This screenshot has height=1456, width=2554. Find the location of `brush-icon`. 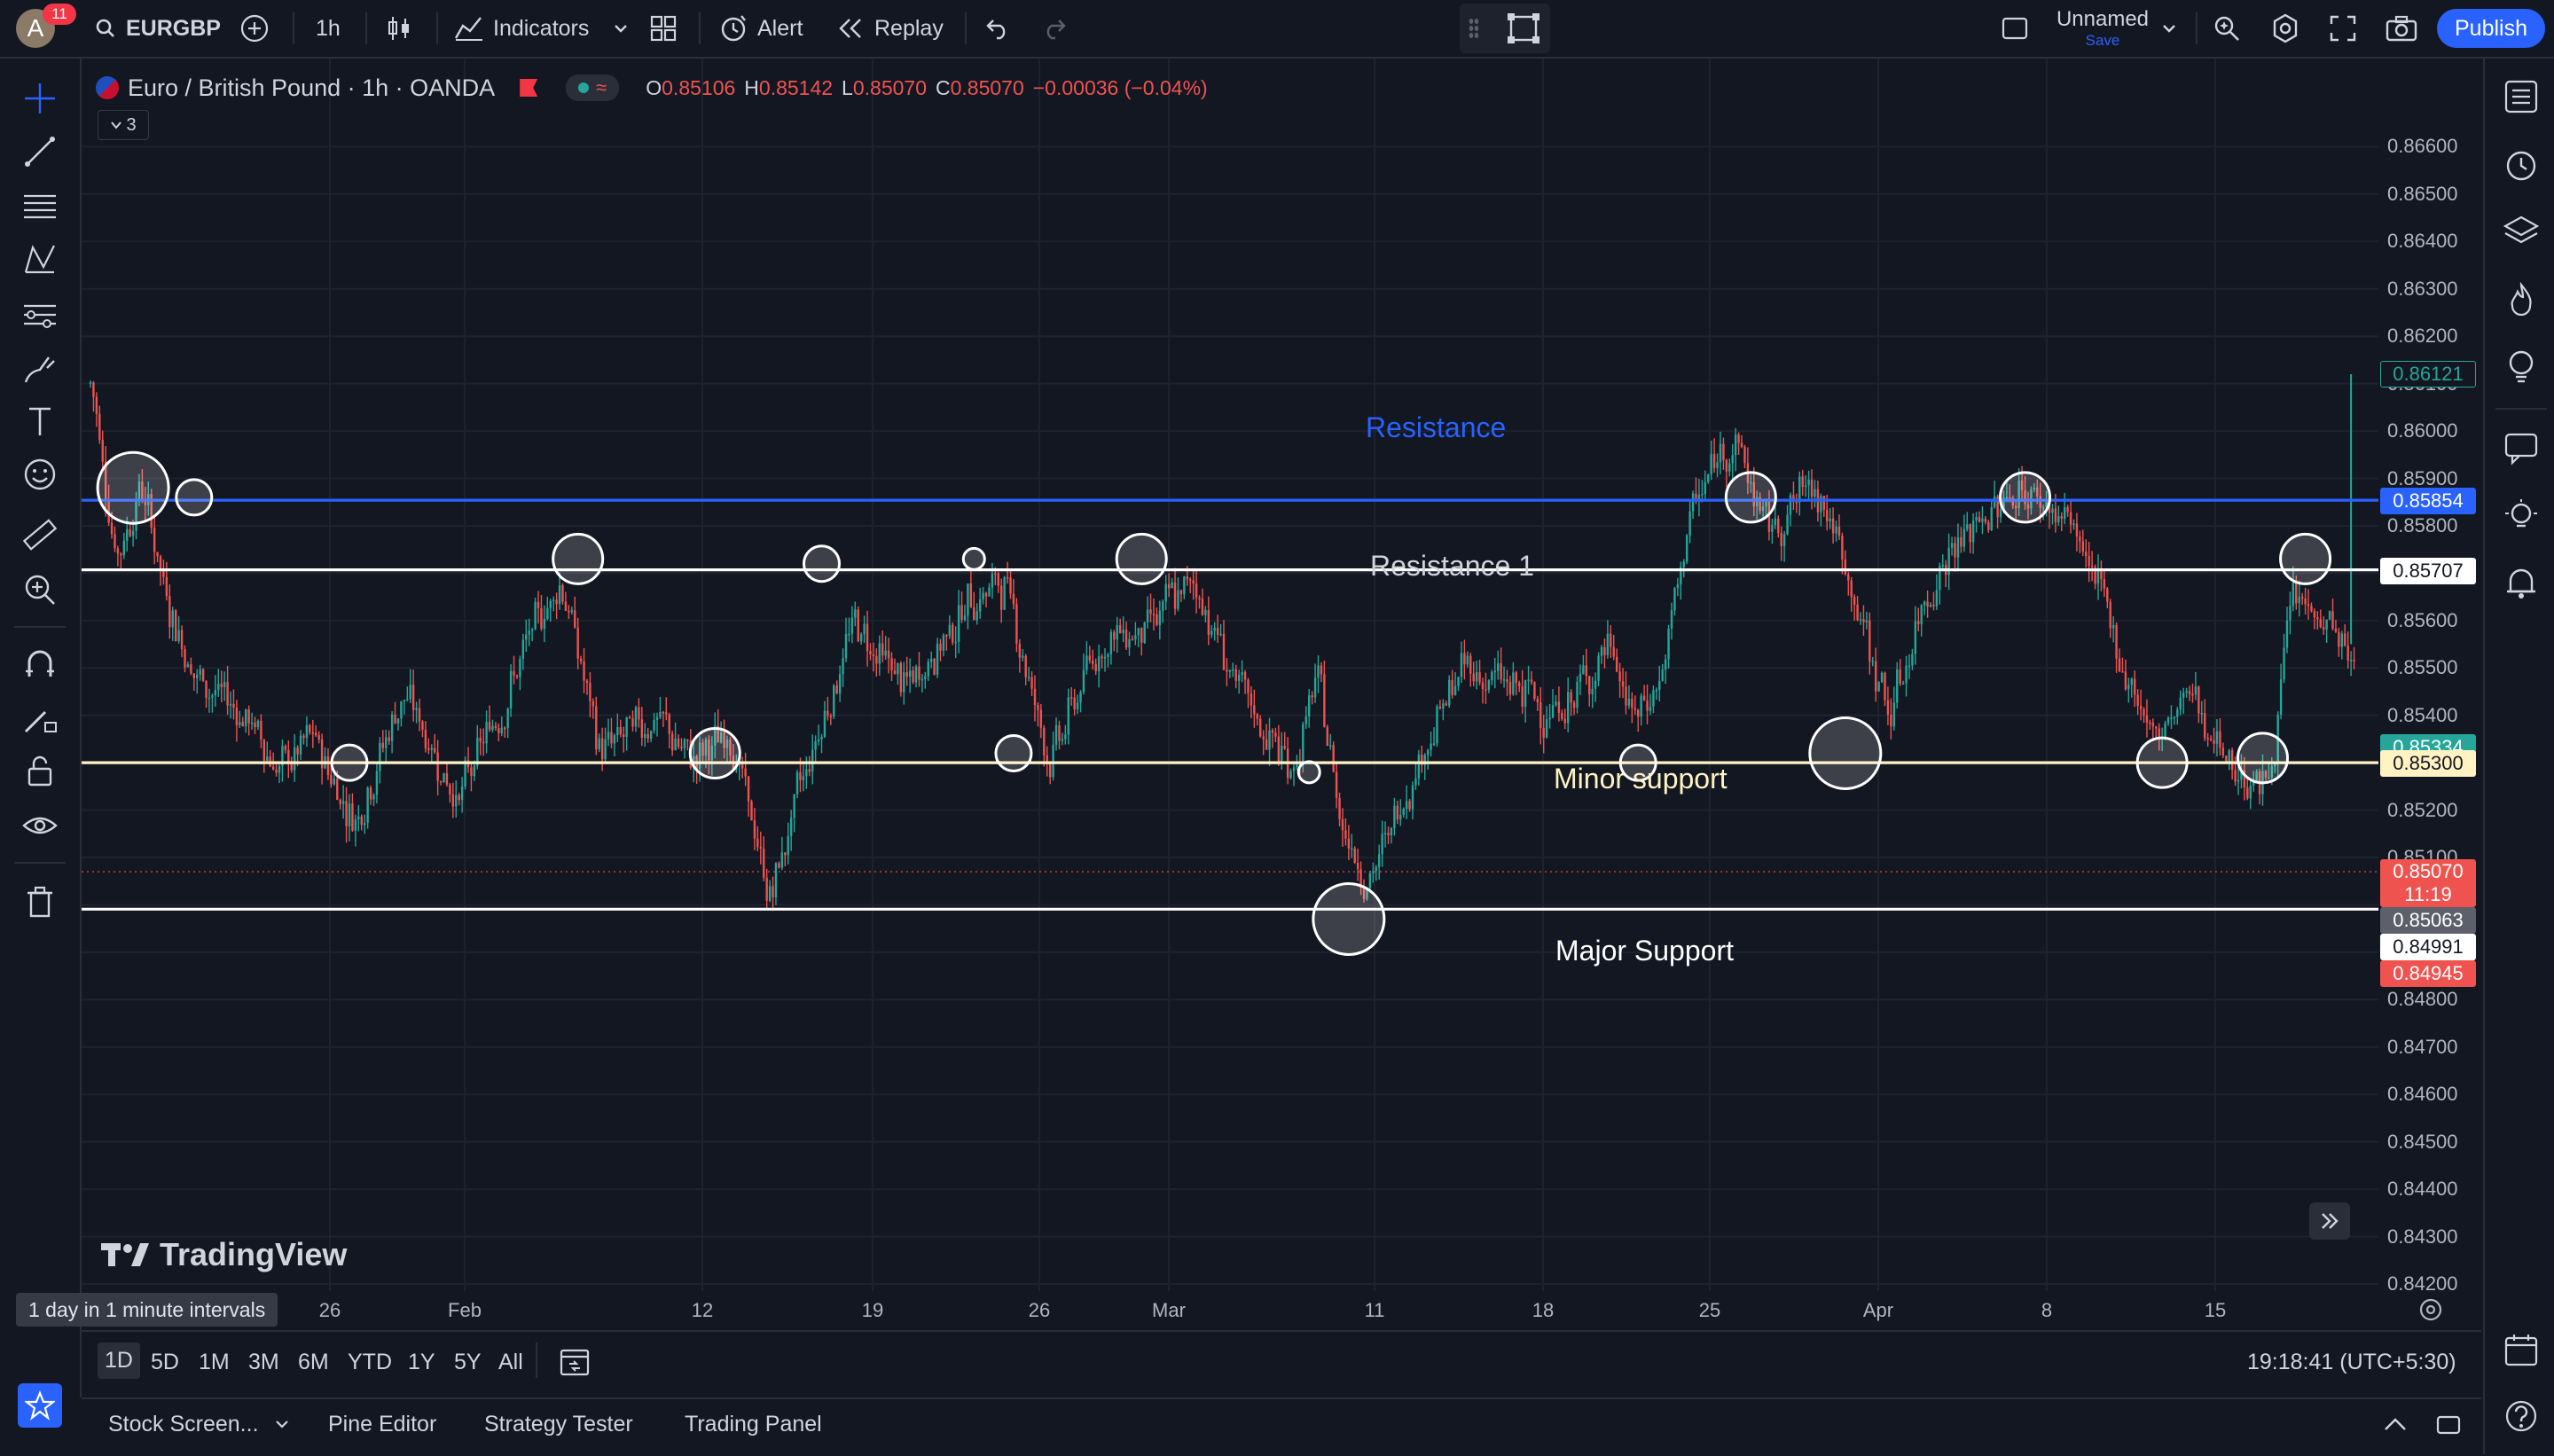

brush-icon is located at coordinates (39, 369).